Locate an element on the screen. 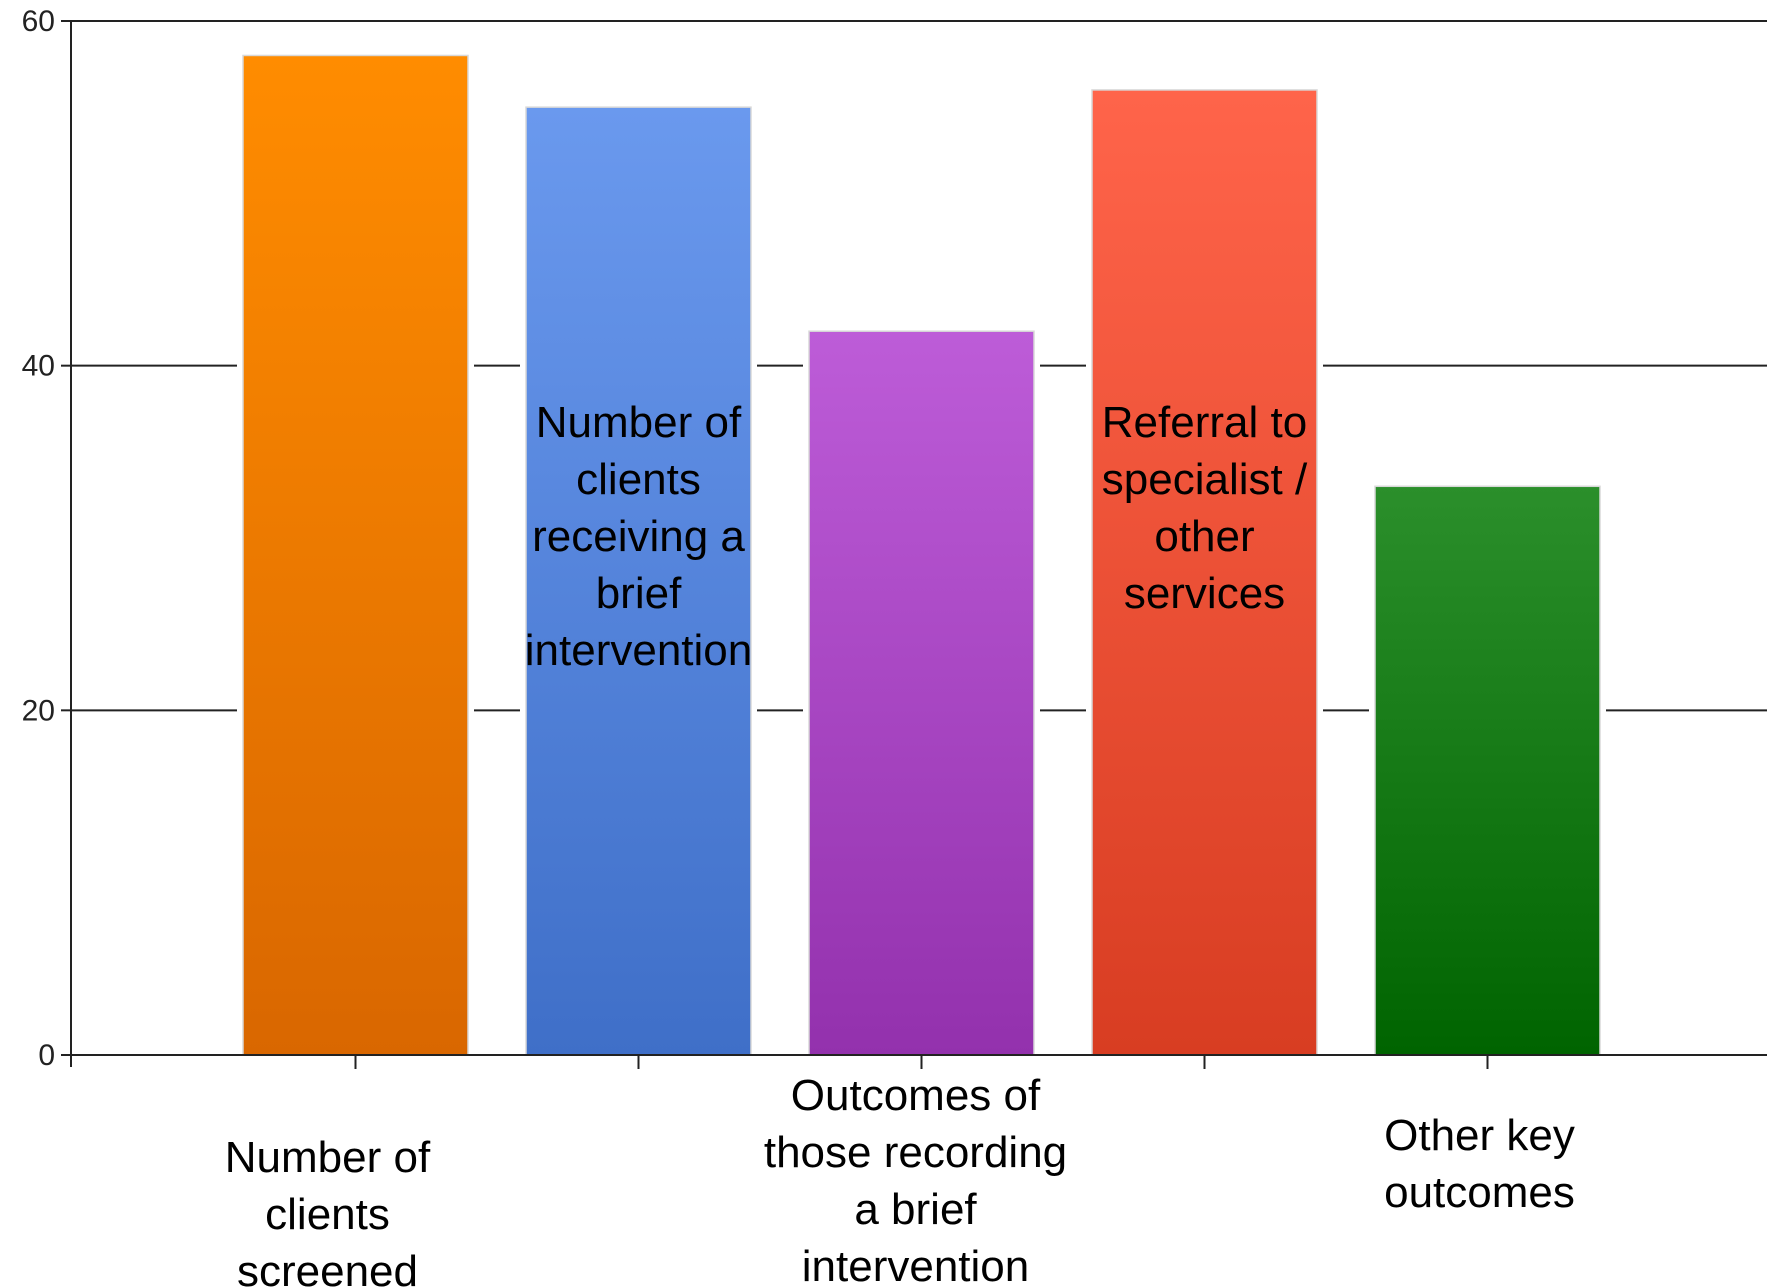 The image size is (1767, 1288). category-label-line: Other key is located at coordinates (1479, 1135).